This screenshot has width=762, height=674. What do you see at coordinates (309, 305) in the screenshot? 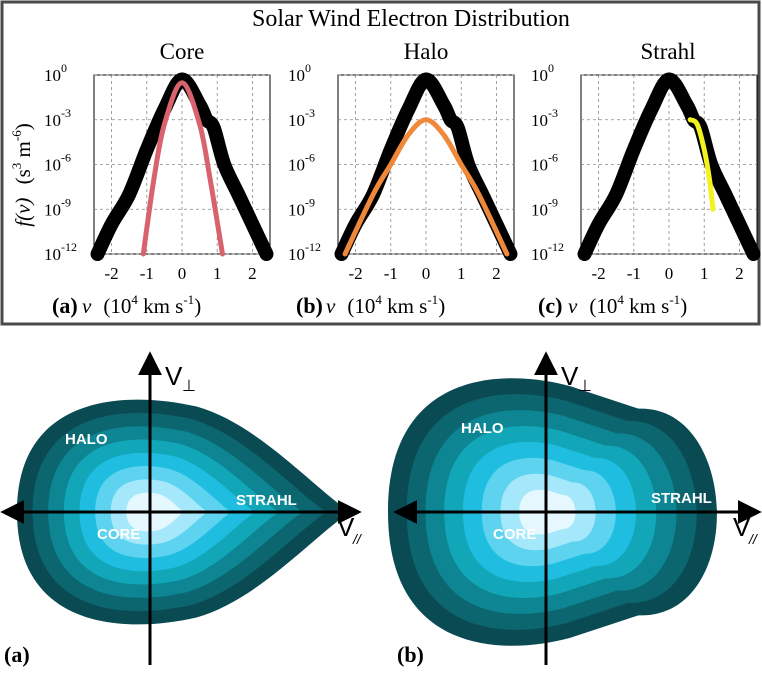
I see `panel-letter-b-top: (b)` at bounding box center [309, 305].